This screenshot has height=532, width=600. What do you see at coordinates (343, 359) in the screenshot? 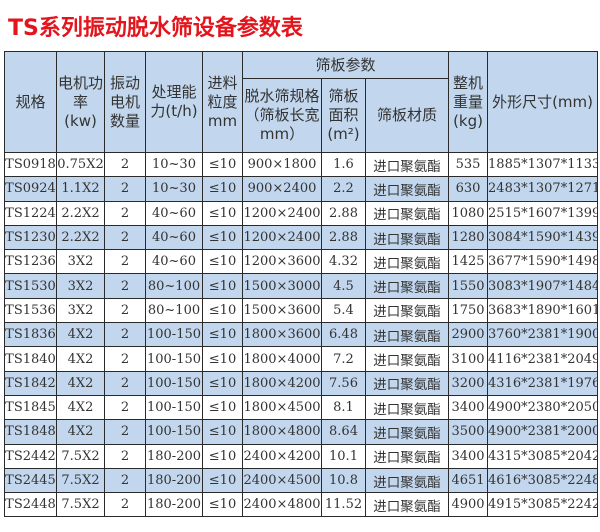
I see `cell-screen-area: 7.2` at bounding box center [343, 359].